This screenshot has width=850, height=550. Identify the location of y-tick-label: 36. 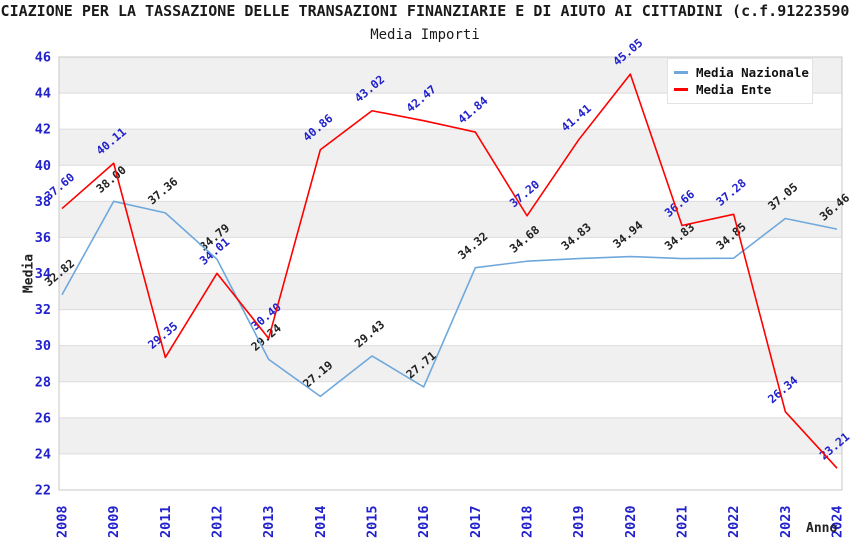
(43, 238).